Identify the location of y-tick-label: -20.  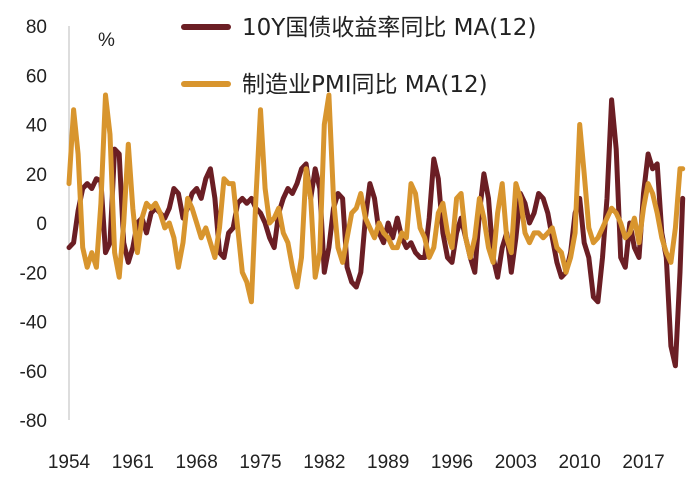
(33, 273).